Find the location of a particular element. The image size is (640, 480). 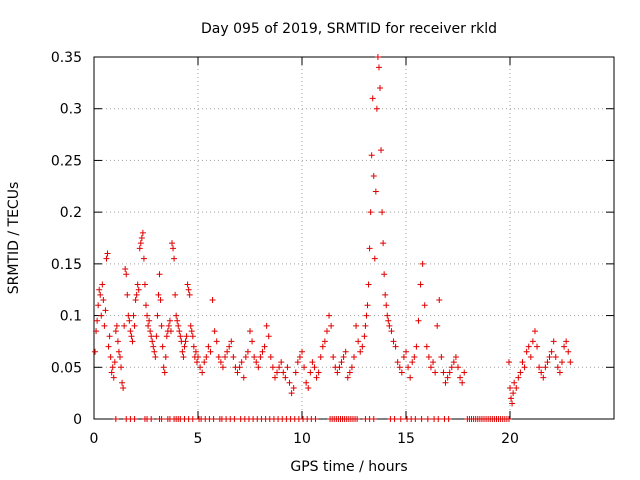

x-tick-label: 15 is located at coordinates (406, 439).